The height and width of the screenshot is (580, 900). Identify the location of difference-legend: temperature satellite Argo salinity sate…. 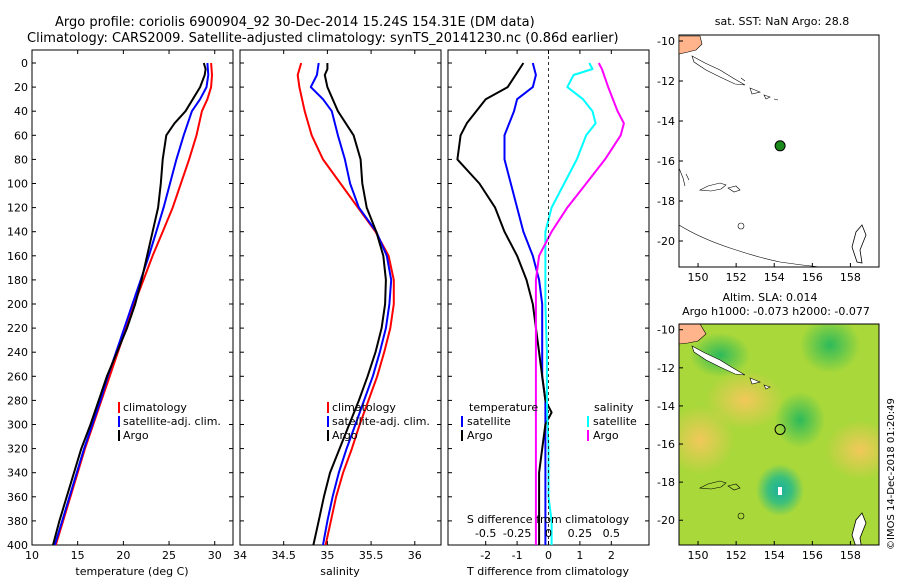
(549, 421).